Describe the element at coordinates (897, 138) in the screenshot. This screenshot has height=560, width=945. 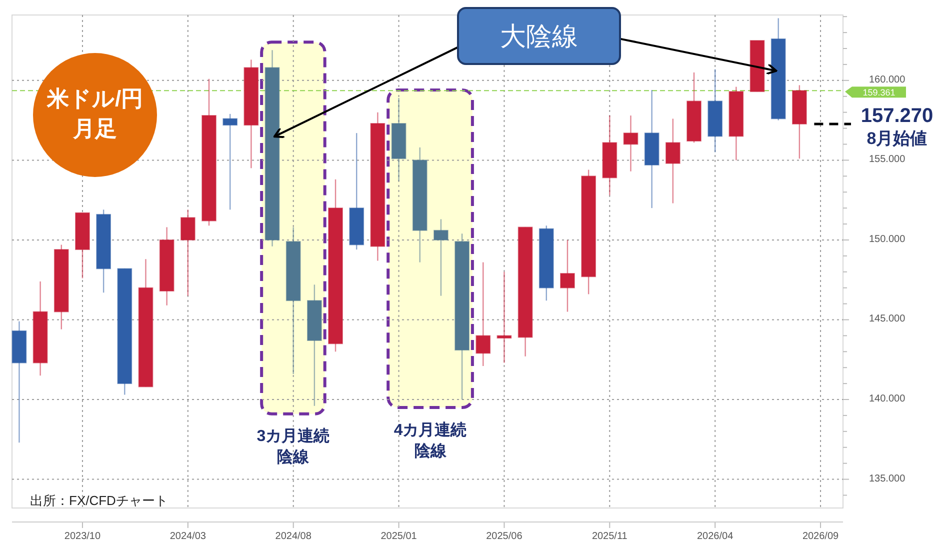
I see `open-label: 8月始値` at that location.